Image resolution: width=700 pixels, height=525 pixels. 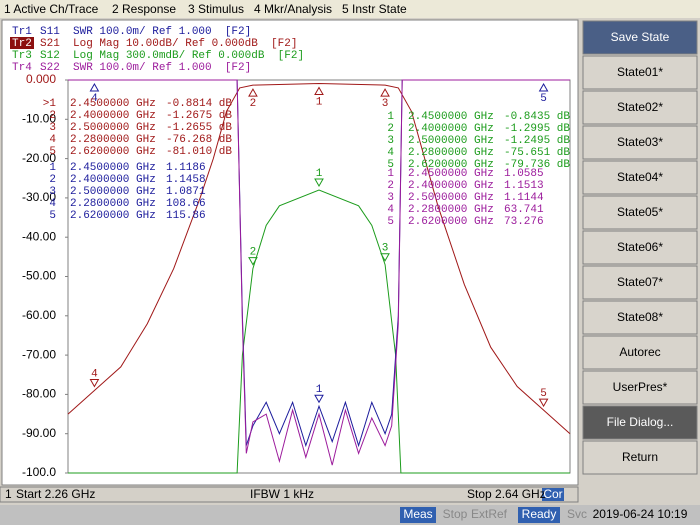 What do you see at coordinates (253, 253) in the screenshot?
I see `marker-label: 2` at bounding box center [253, 253].